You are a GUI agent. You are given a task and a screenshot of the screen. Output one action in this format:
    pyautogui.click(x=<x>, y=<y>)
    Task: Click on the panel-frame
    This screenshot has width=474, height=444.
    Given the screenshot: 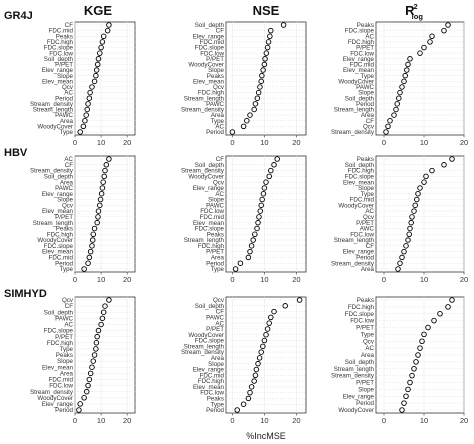 What is the action you would take?
    pyautogui.click(x=266, y=355)
    